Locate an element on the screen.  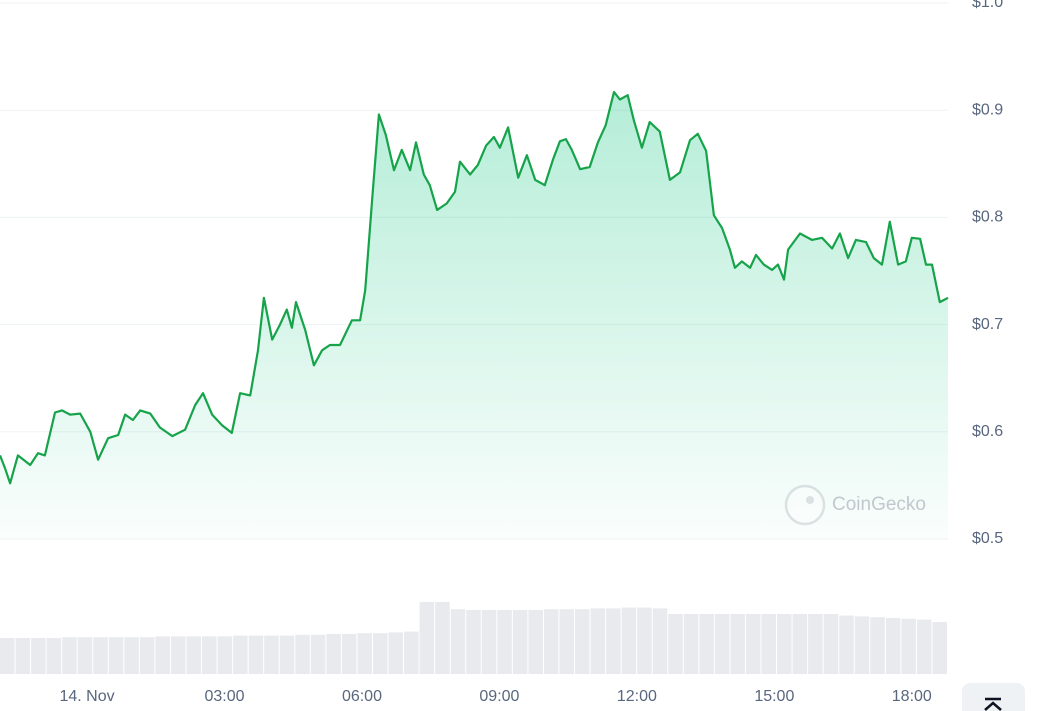
watermark-logo is located at coordinates (805, 505).